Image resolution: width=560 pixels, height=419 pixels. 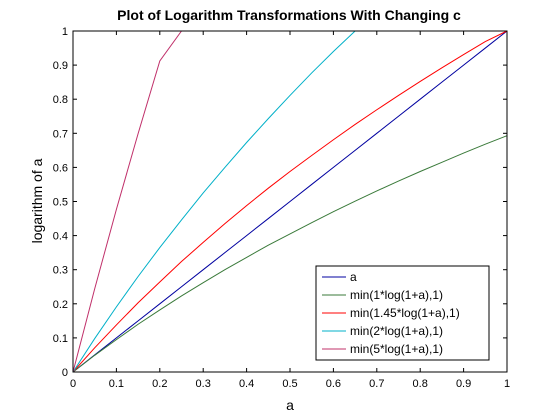 What do you see at coordinates (60, 237) in the screenshot?
I see `y-tick-label: 0.4` at bounding box center [60, 237].